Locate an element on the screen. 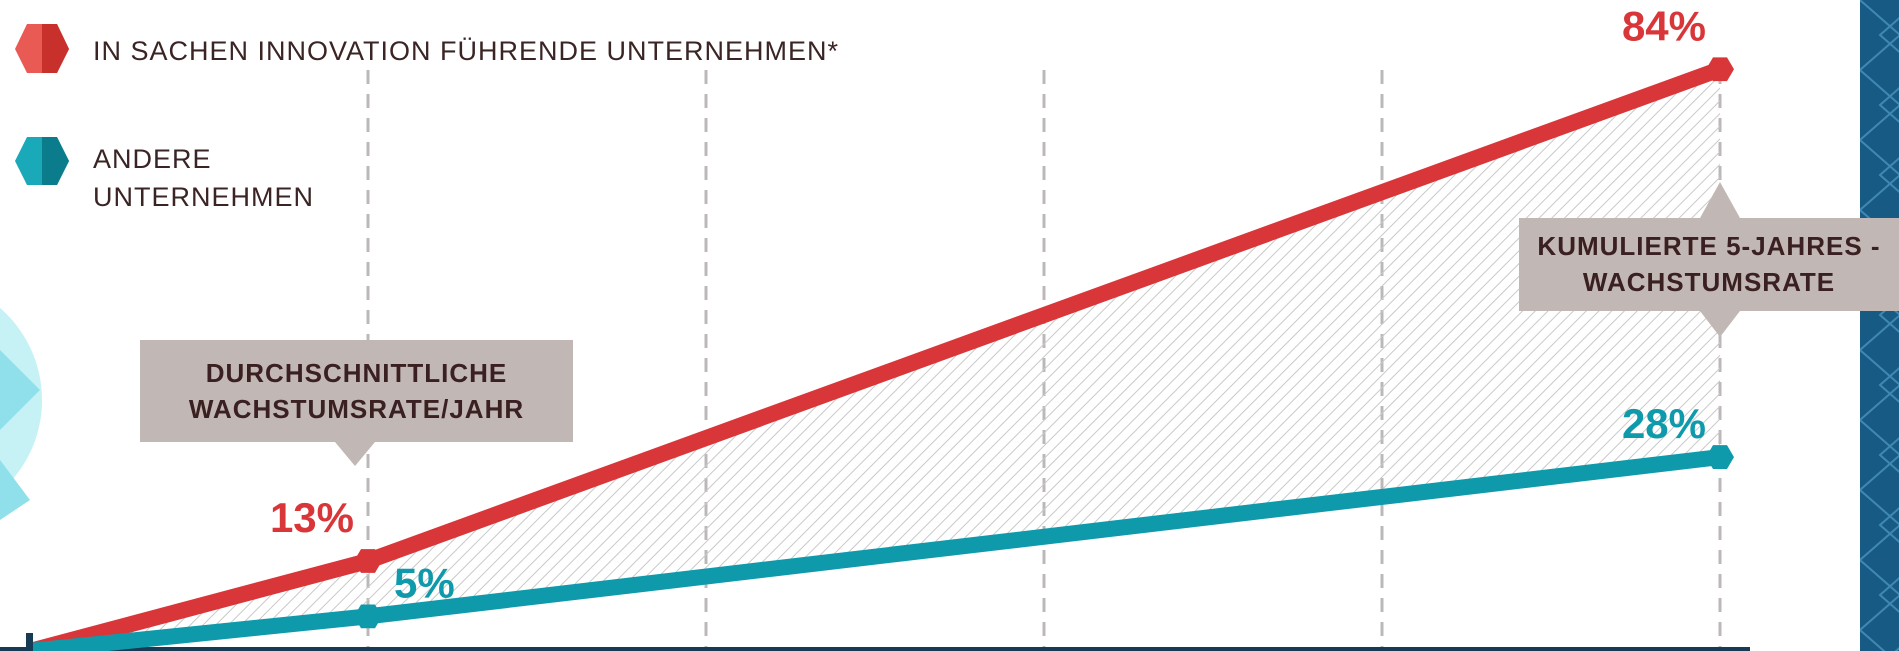 The width and height of the screenshot is (1899, 651). deco-shapes is located at coordinates (20, 435).